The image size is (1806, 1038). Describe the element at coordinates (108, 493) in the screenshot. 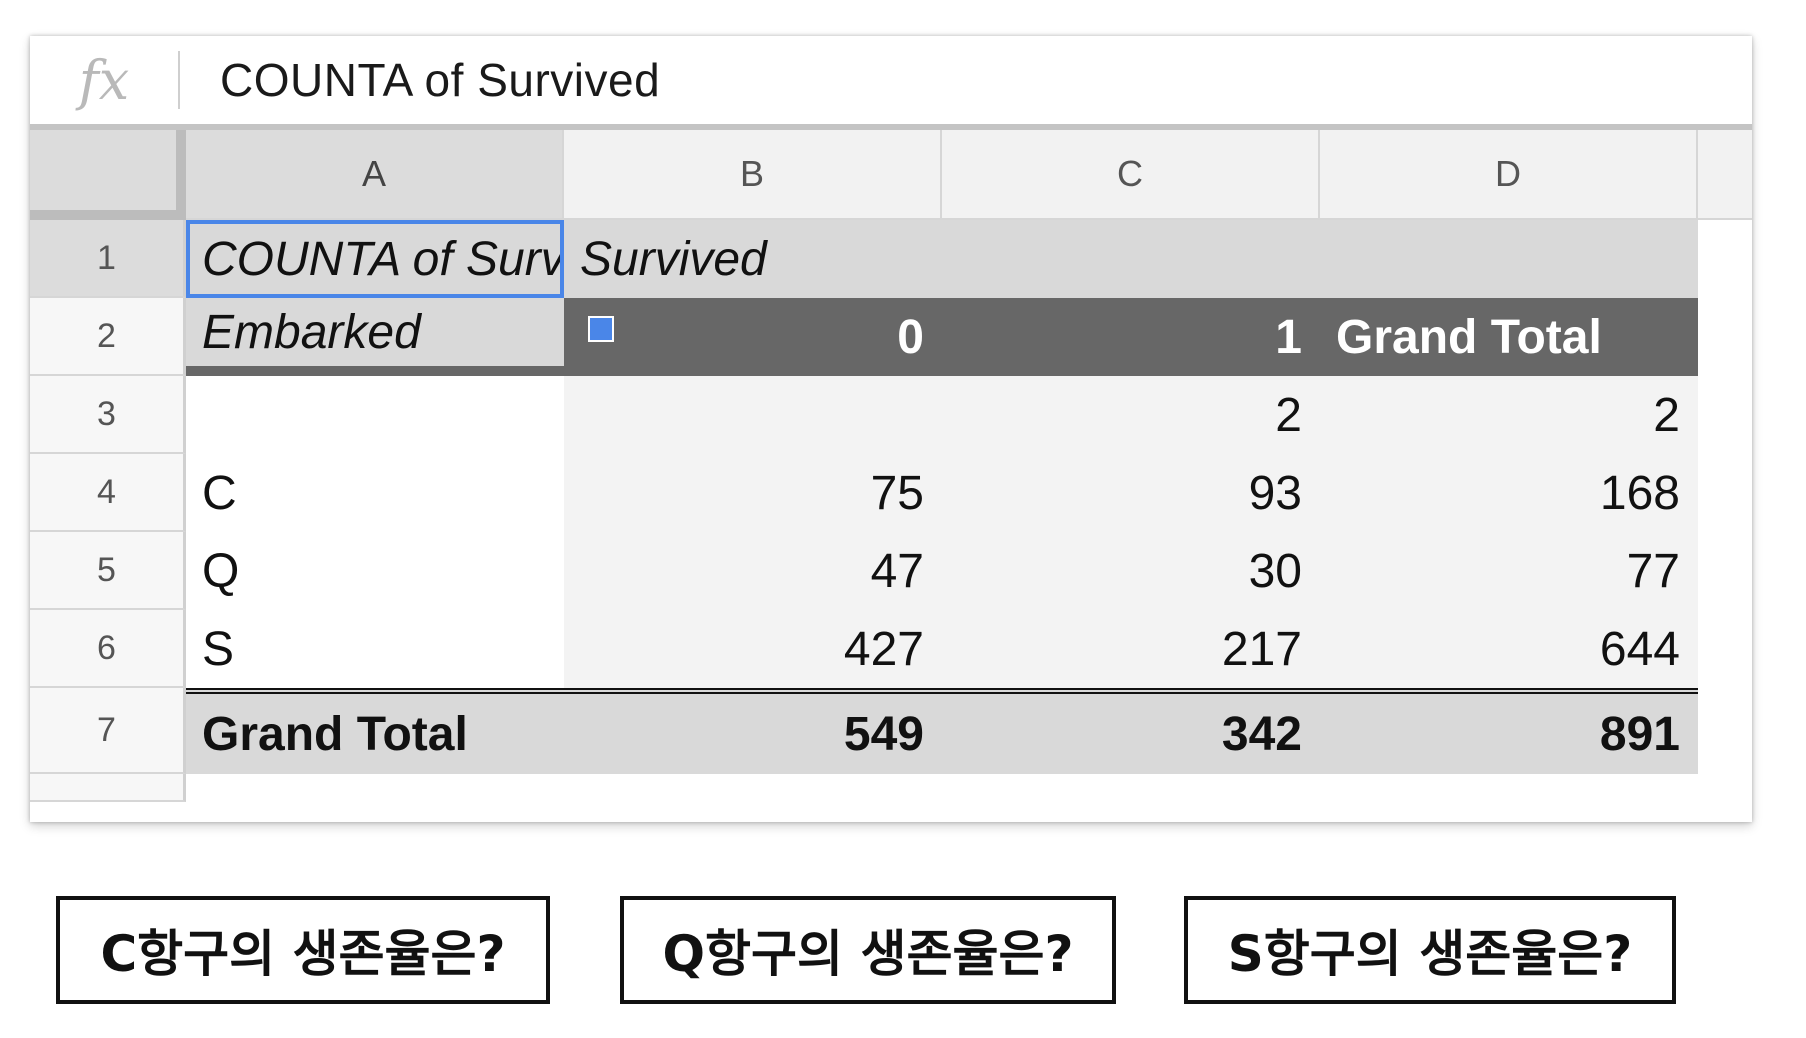

I see `row-header-4: 4` at that location.